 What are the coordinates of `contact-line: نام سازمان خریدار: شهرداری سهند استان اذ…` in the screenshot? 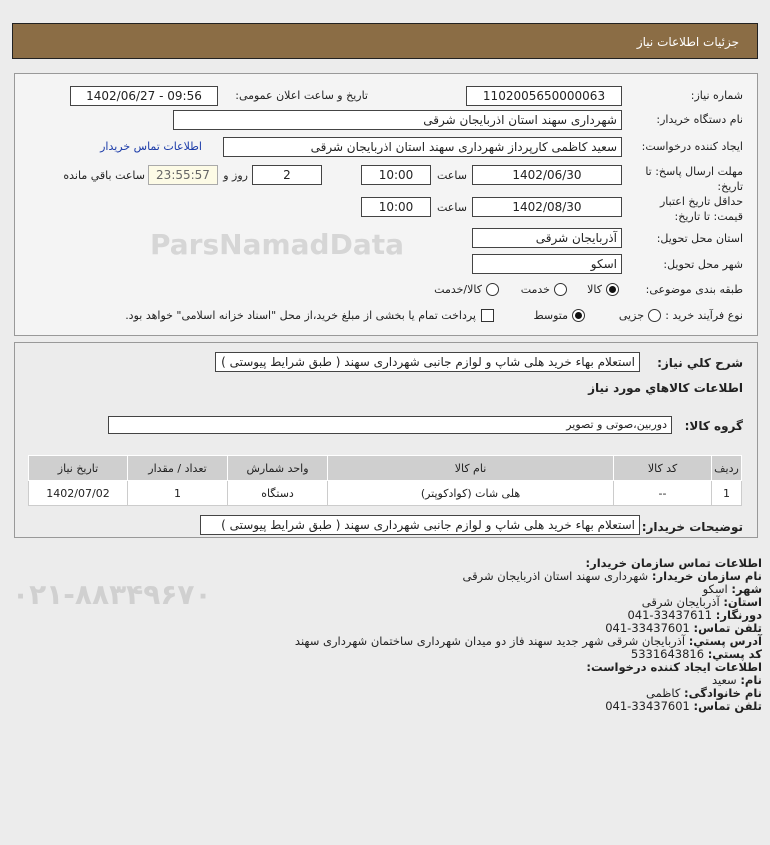 It's located at (528, 576).